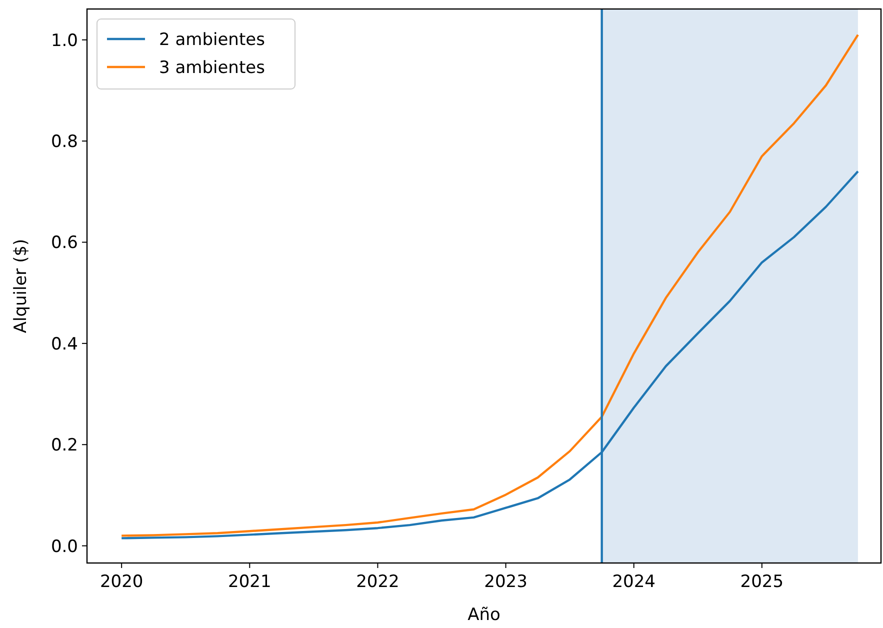 This screenshot has width=883, height=628. What do you see at coordinates (250, 582) in the screenshot?
I see `x-tick-label: 2021` at bounding box center [250, 582].